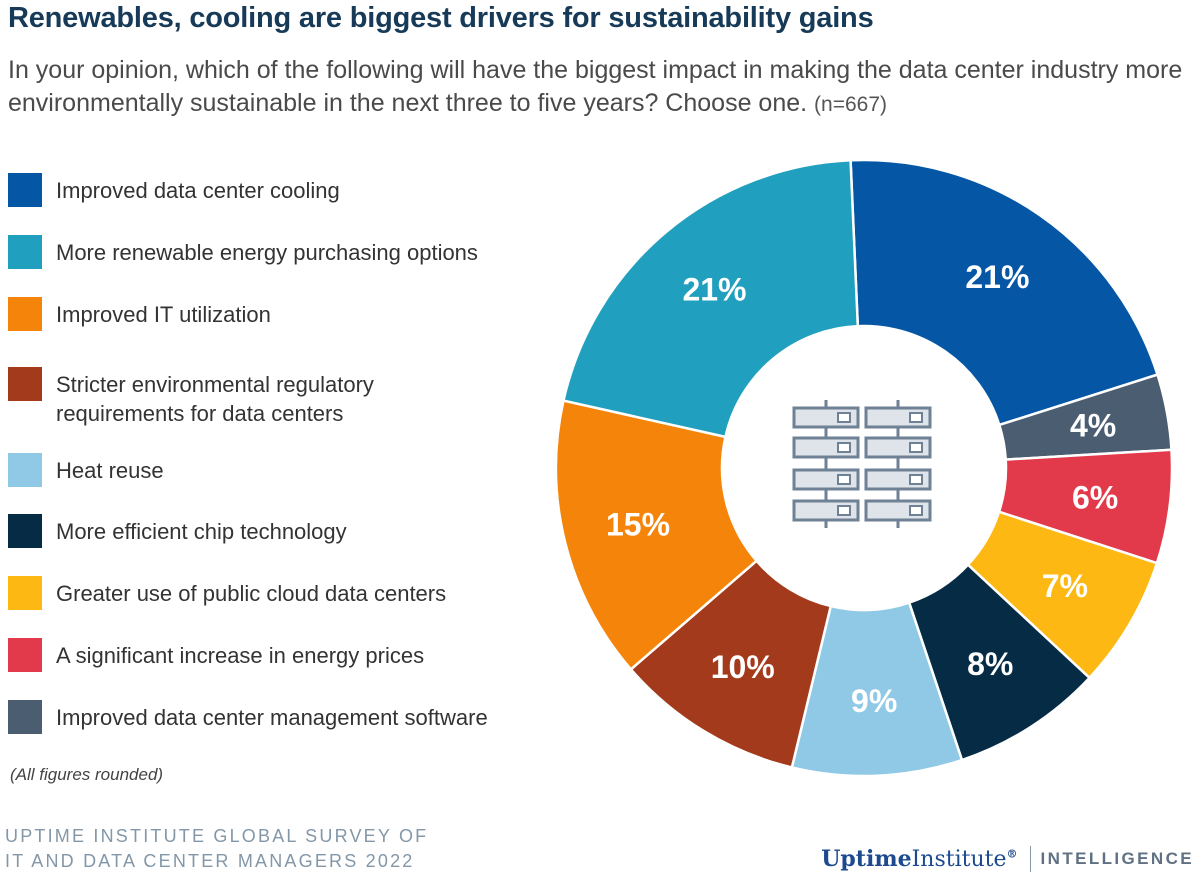  What do you see at coordinates (210, 861) in the screenshot?
I see `source-line-2: IT AND DATA CENTER MANAGERS 2022` at bounding box center [210, 861].